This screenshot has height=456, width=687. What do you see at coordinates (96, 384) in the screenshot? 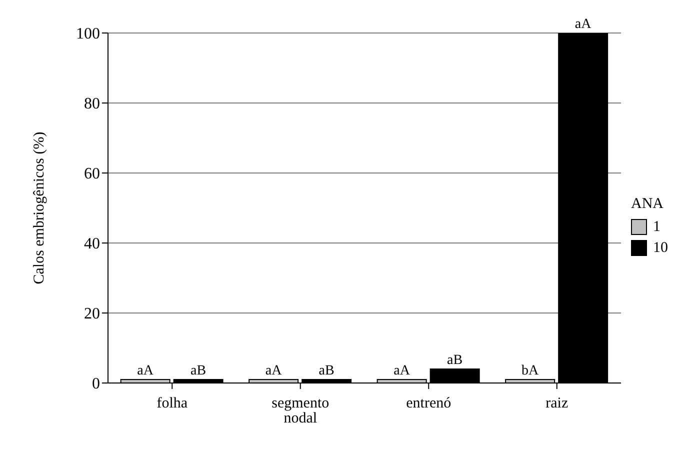
I see `y-tick-label: 0` at bounding box center [96, 384].